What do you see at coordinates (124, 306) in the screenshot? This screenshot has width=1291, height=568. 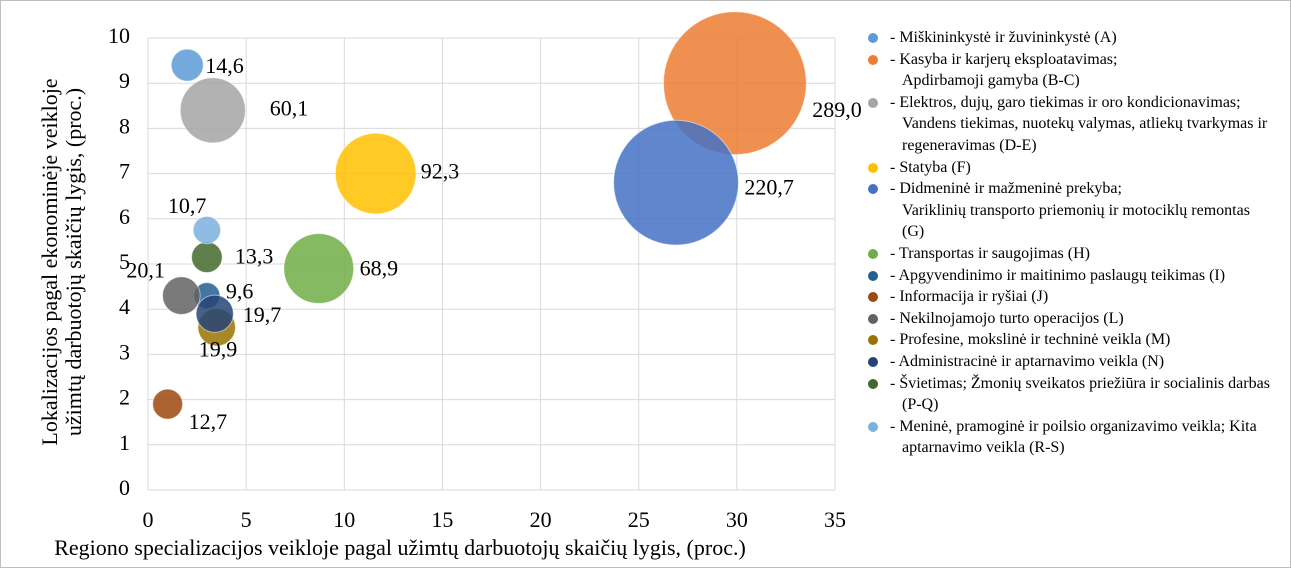 I see `y-tick-label: 4` at bounding box center [124, 306].